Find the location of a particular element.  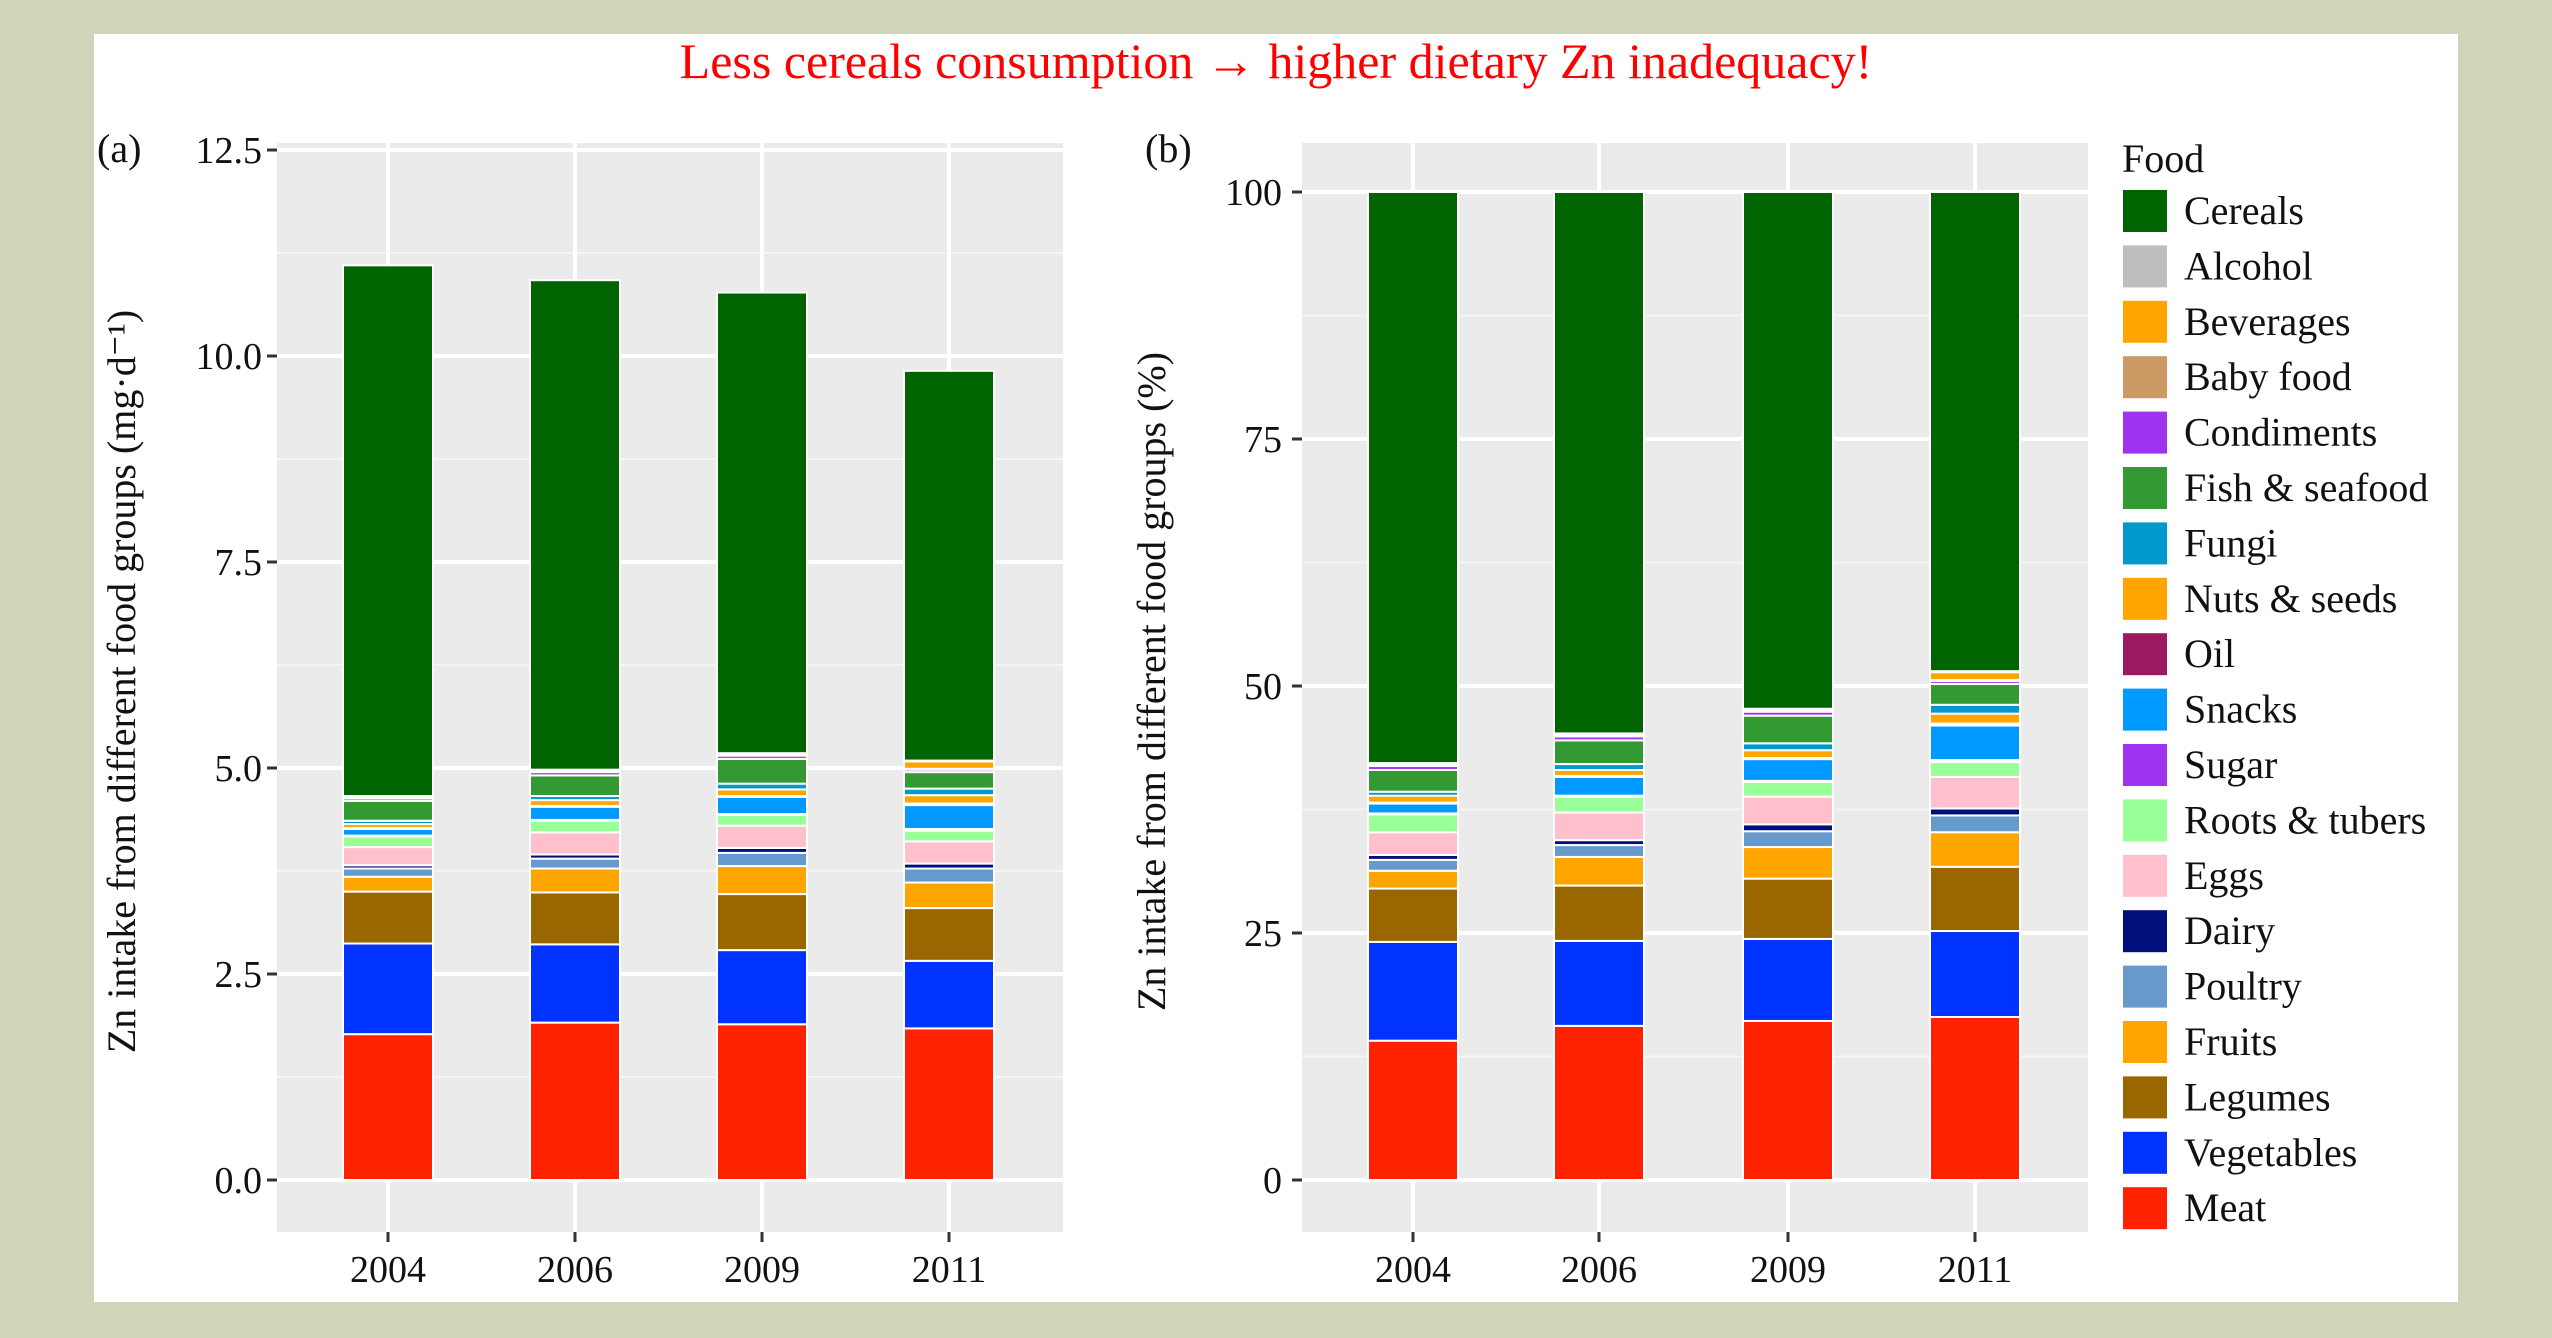

x-tick-label: 2004 is located at coordinates (388, 1270).